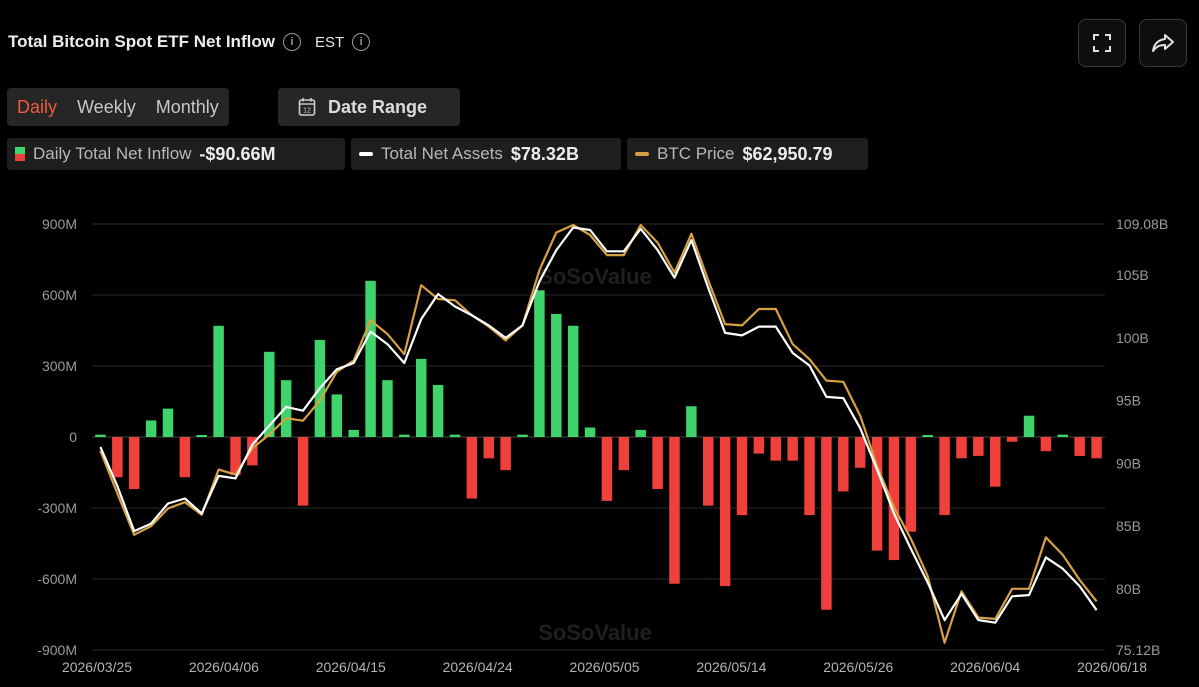  Describe the element at coordinates (57, 579) in the screenshot. I see `y-left-tick-label: -600M` at that location.